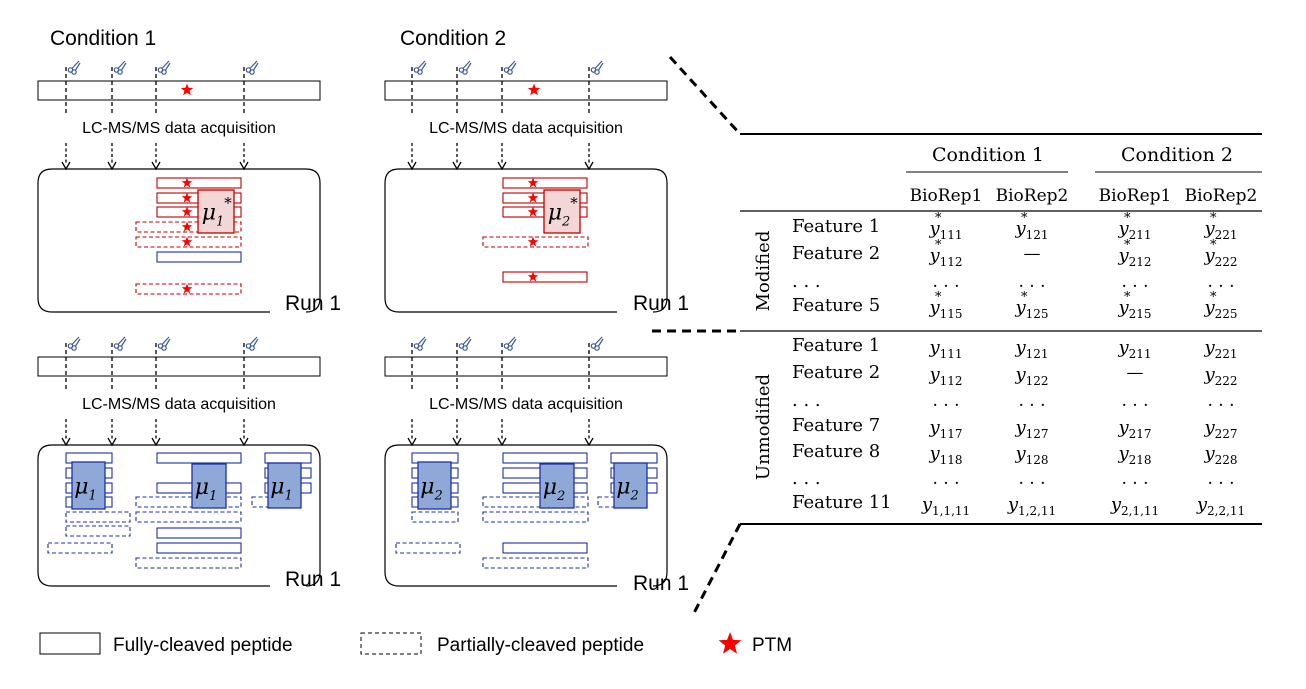 Image resolution: width=1306 pixels, height=689 pixels. Describe the element at coordinates (1134, 309) in the screenshot. I see `cell-value: y215` at that location.